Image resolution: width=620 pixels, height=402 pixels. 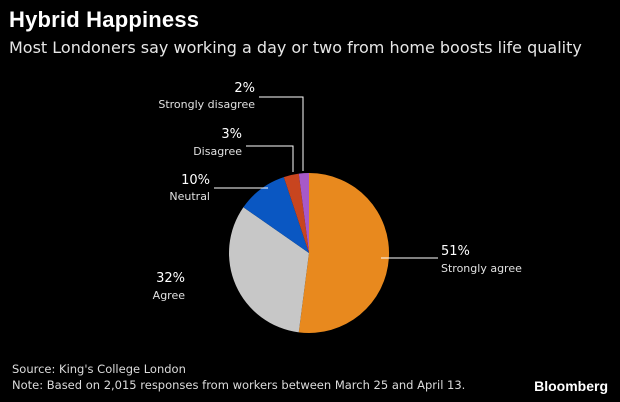 What do you see at coordinates (195, 180) in the screenshot?
I see `data-label-value-neutral: 10%` at bounding box center [195, 180].